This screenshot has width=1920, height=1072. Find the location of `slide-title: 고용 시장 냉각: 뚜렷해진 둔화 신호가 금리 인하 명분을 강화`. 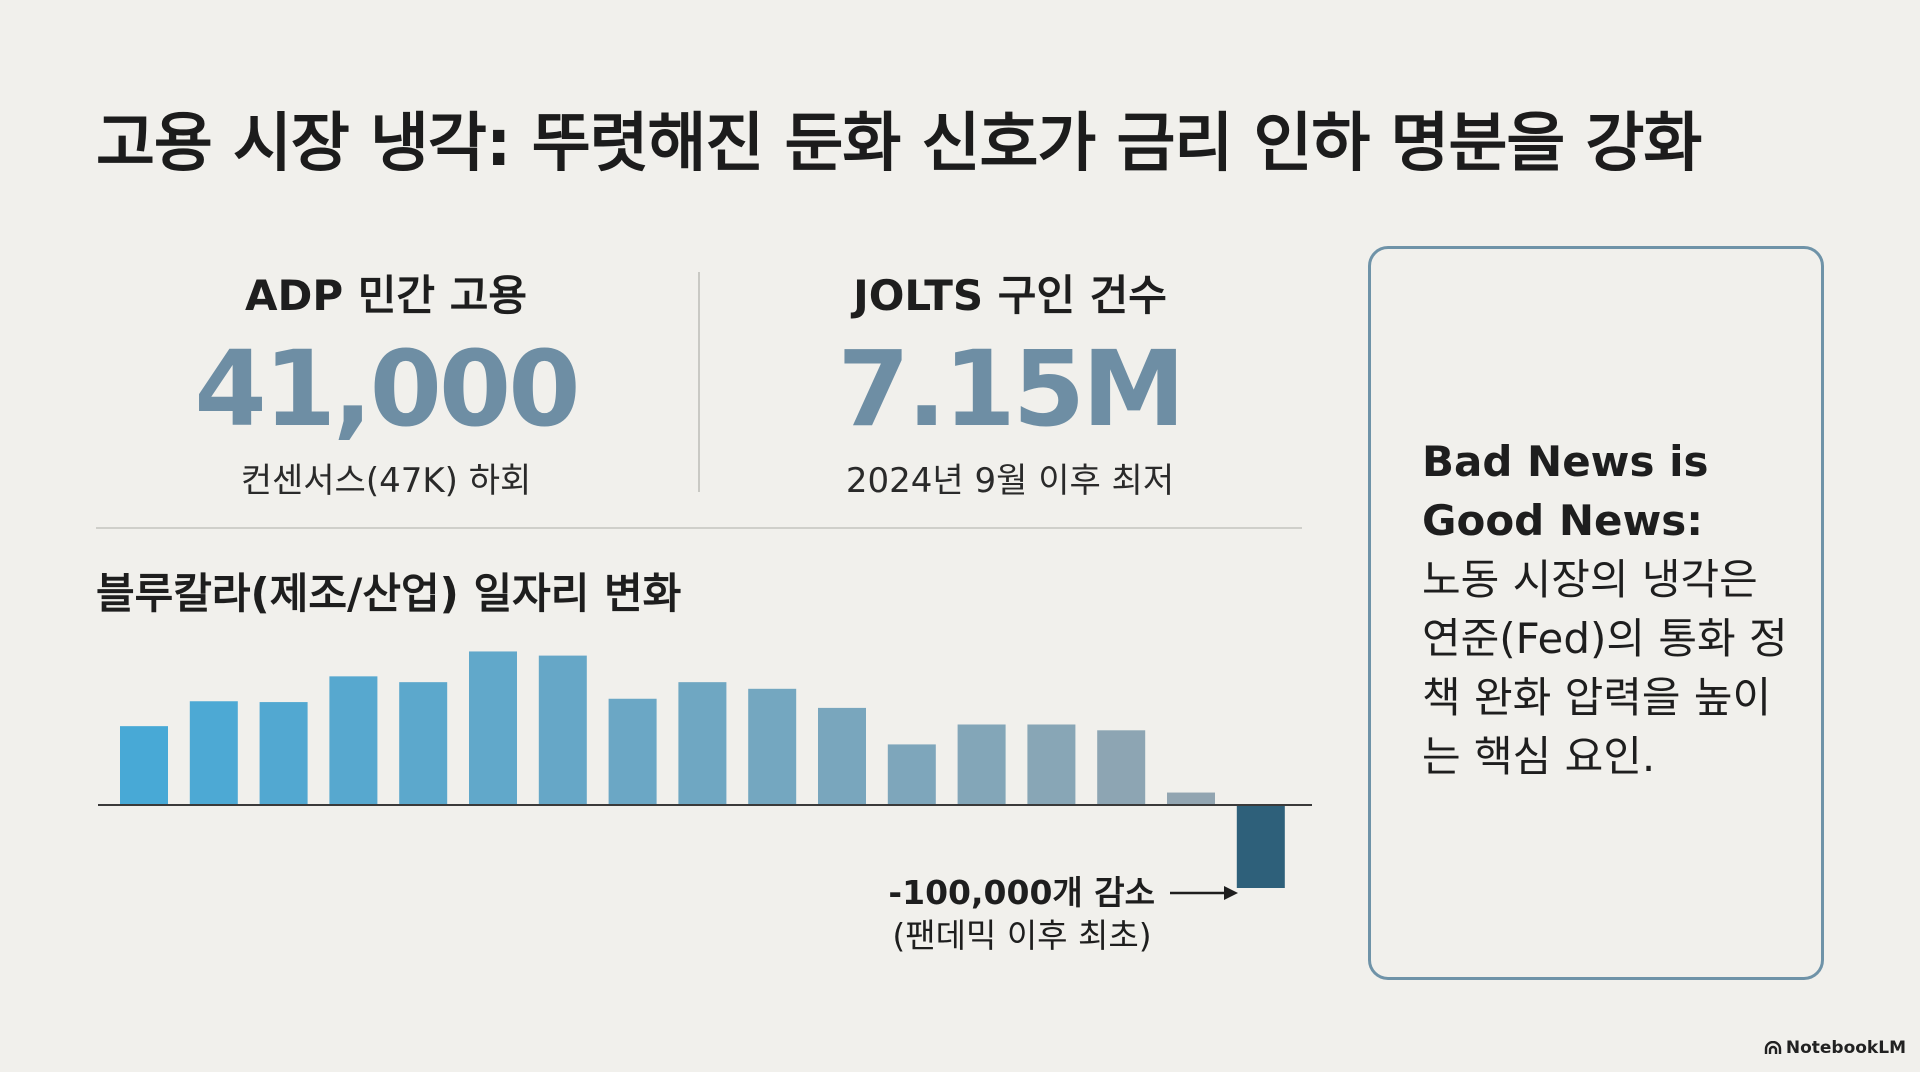

slide-title: 고용 시장 냉각: 뚜렷해진 둔화 신호가 금리 인하 명분을 강화 is located at coordinates (899, 144).